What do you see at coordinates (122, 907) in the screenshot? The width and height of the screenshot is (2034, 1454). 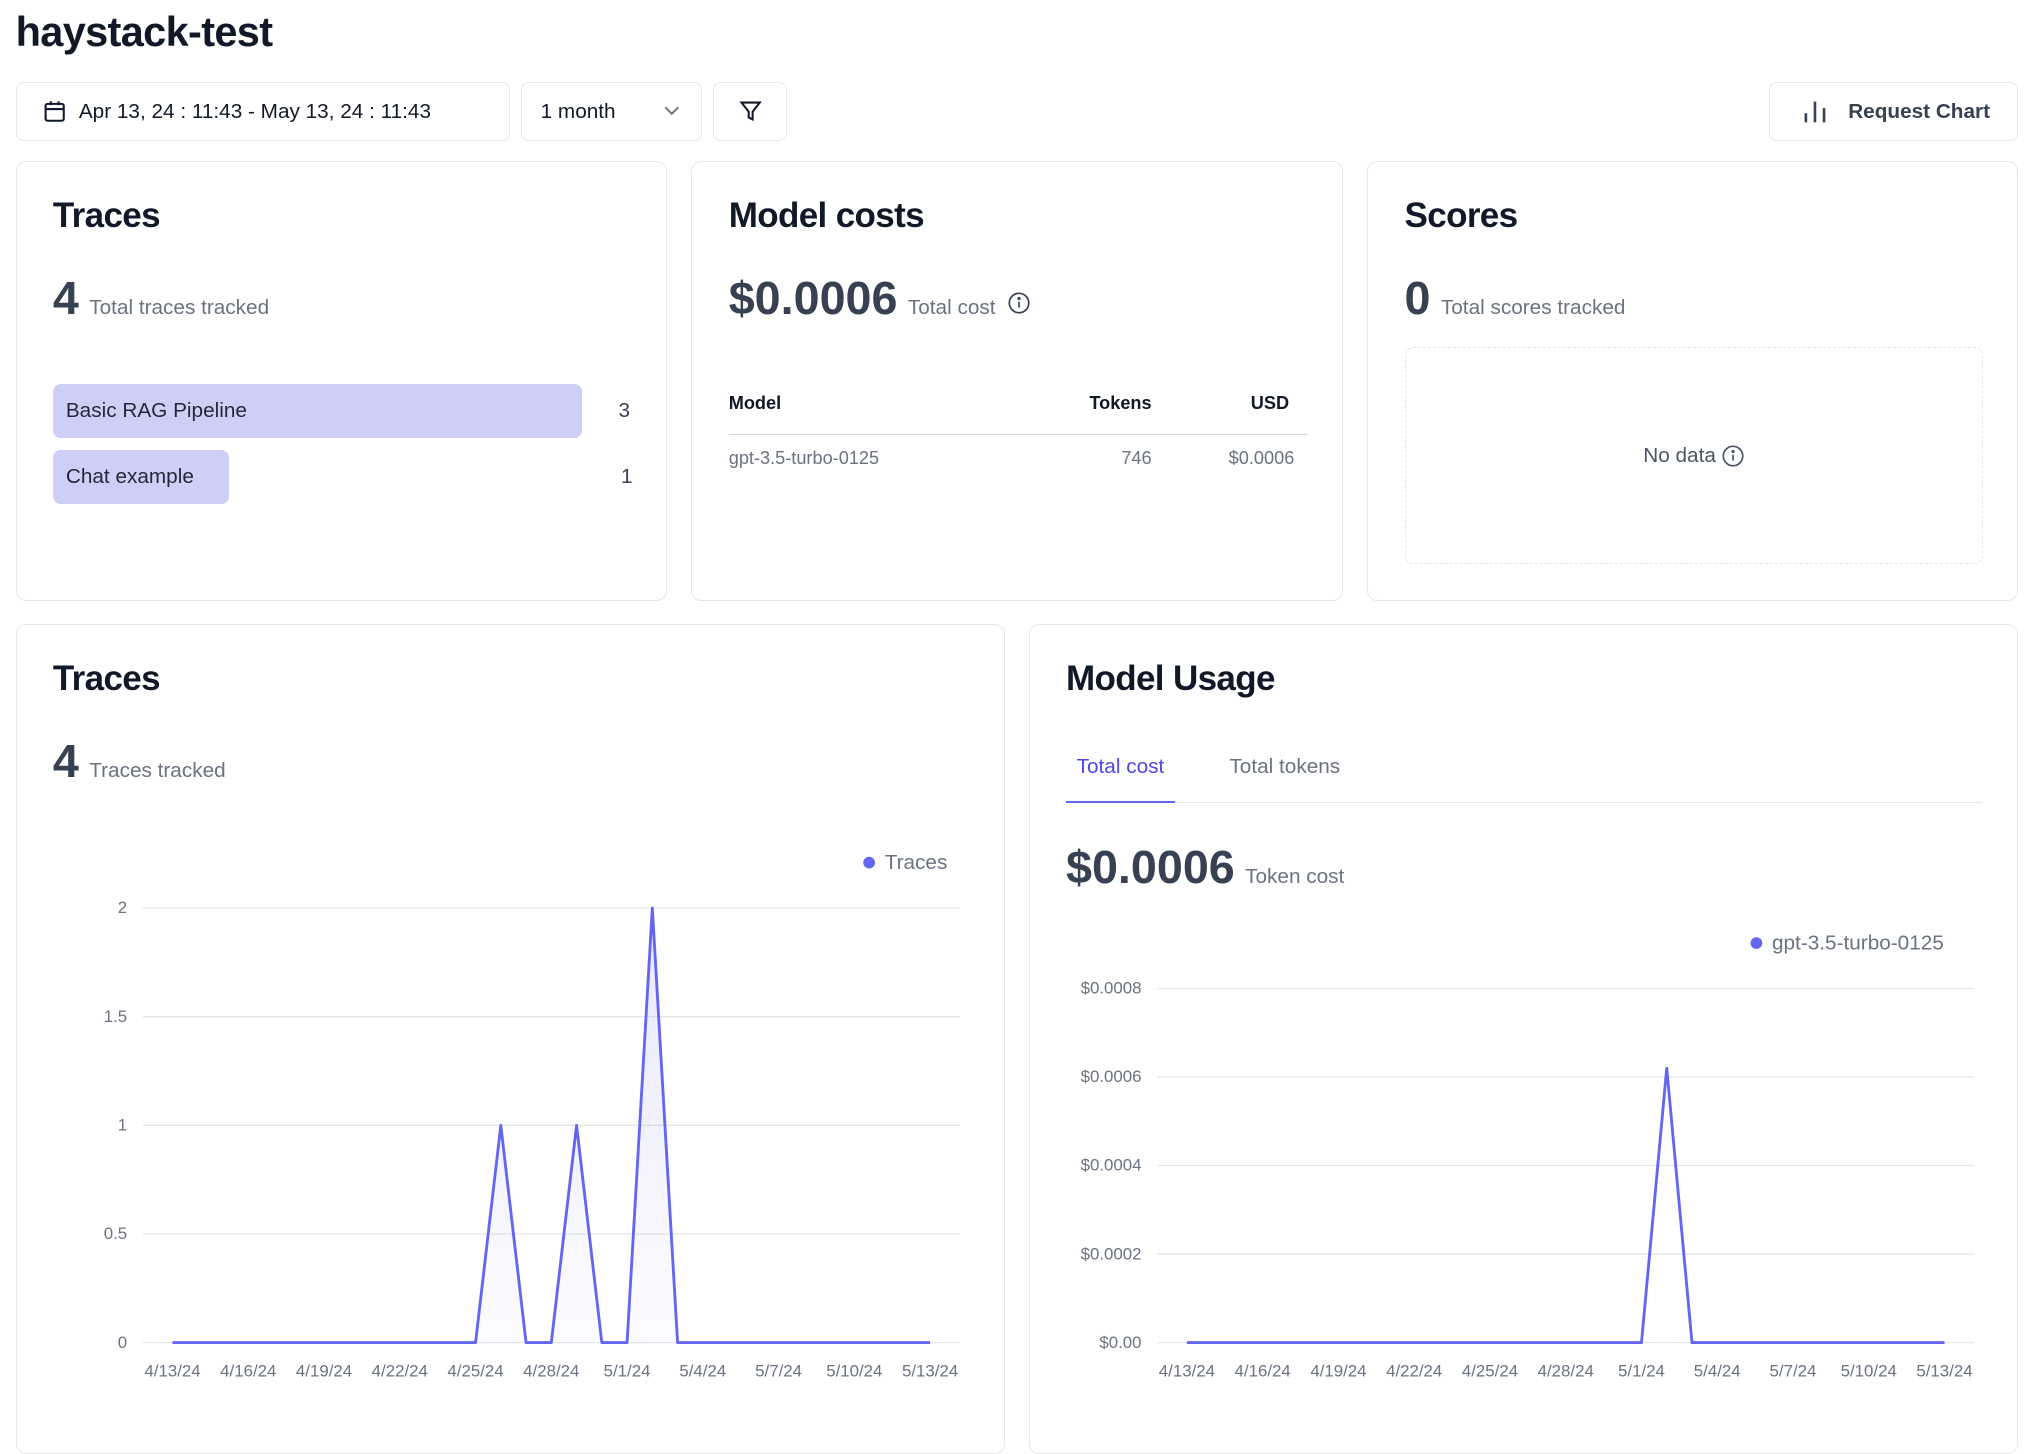 I see `y-tick-label: 2` at bounding box center [122, 907].